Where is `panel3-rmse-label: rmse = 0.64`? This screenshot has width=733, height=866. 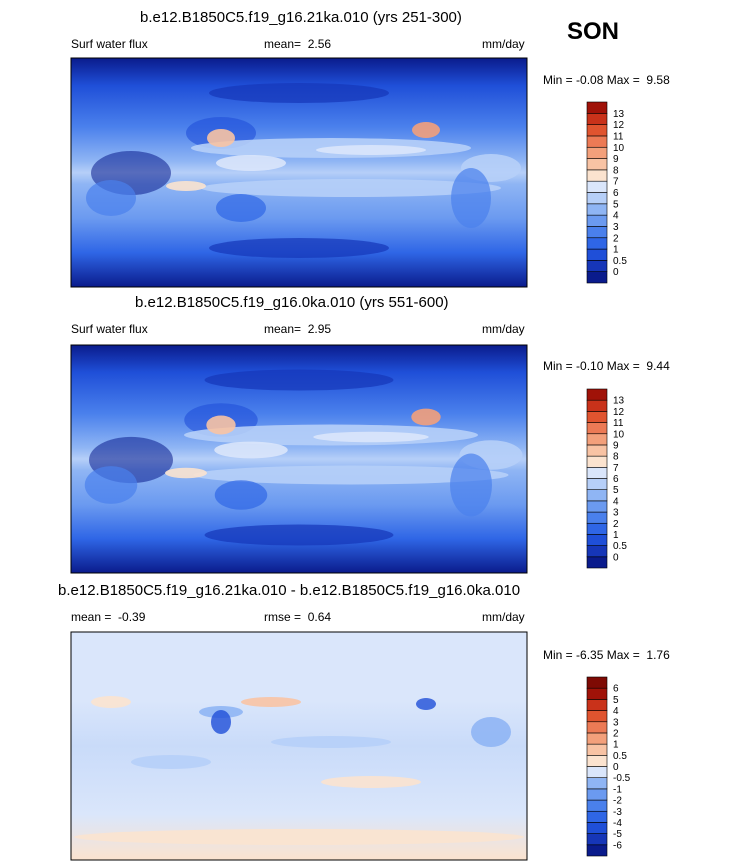
panel3-rmse-label: rmse = 0.64 is located at coordinates (298, 617).